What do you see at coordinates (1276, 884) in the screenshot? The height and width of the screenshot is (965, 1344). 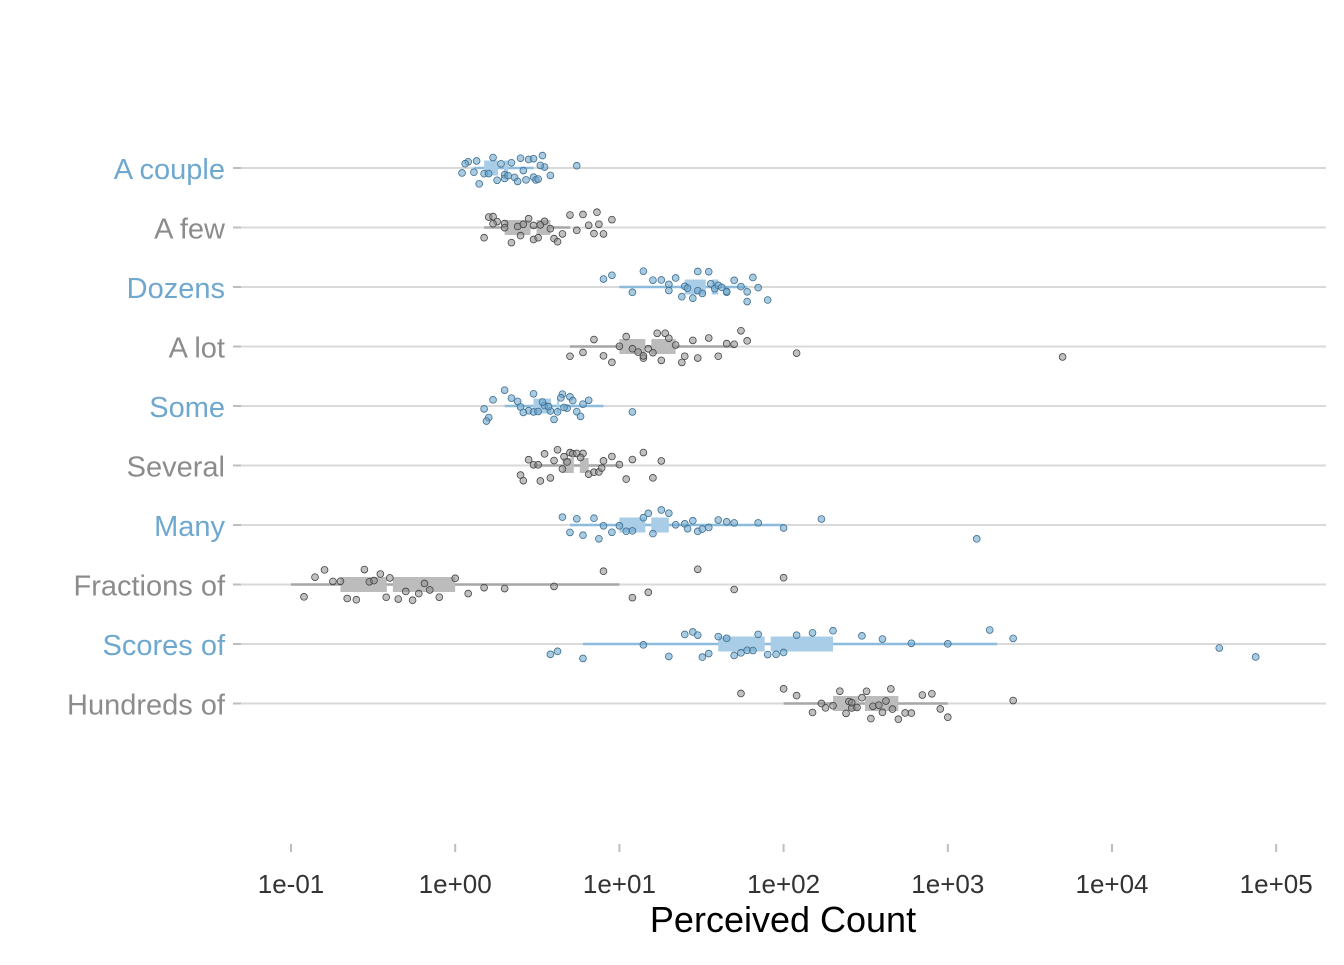 I see `x-tick-label: 1e+05` at bounding box center [1276, 884].